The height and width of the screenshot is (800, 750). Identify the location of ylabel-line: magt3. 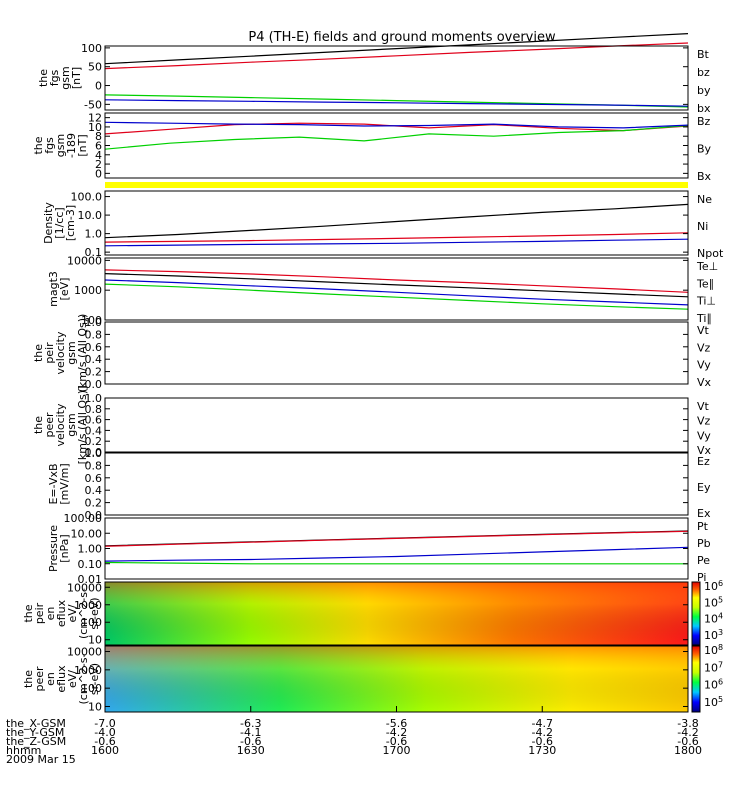
(53, 289).